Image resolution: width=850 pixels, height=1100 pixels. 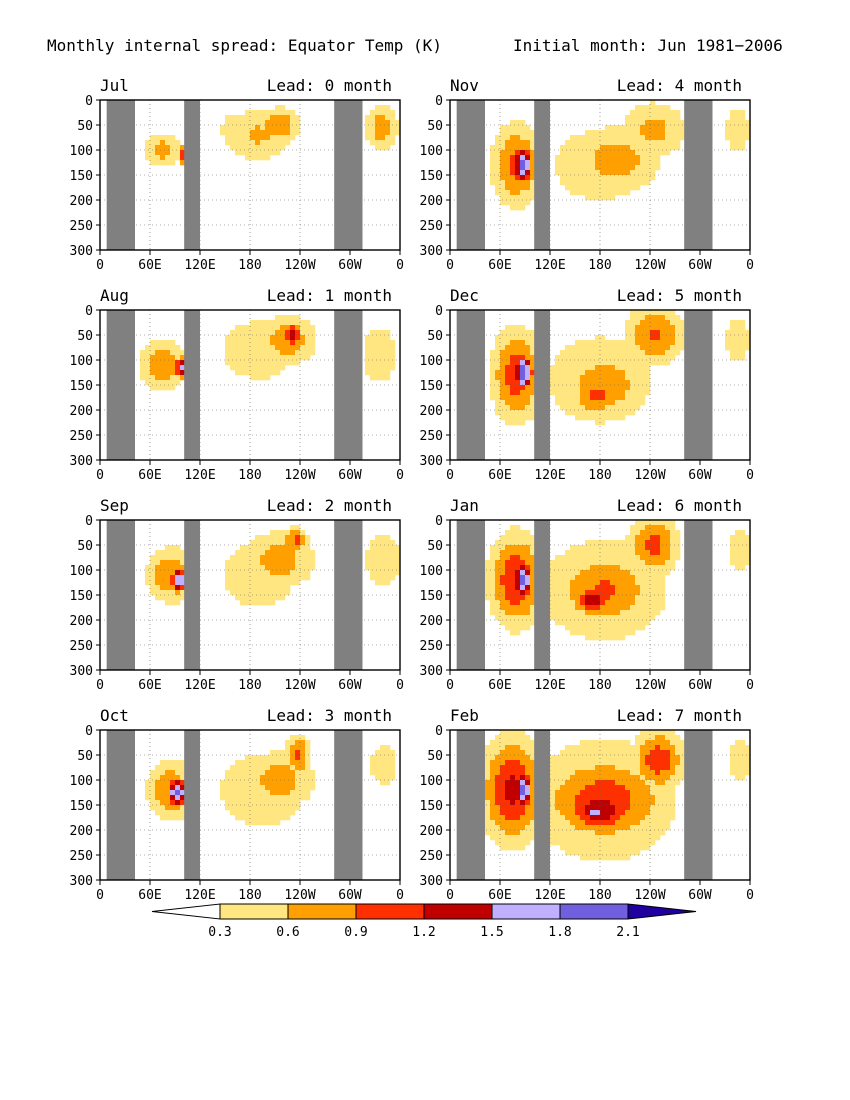 I want to click on contour-field, so click(x=273, y=565).